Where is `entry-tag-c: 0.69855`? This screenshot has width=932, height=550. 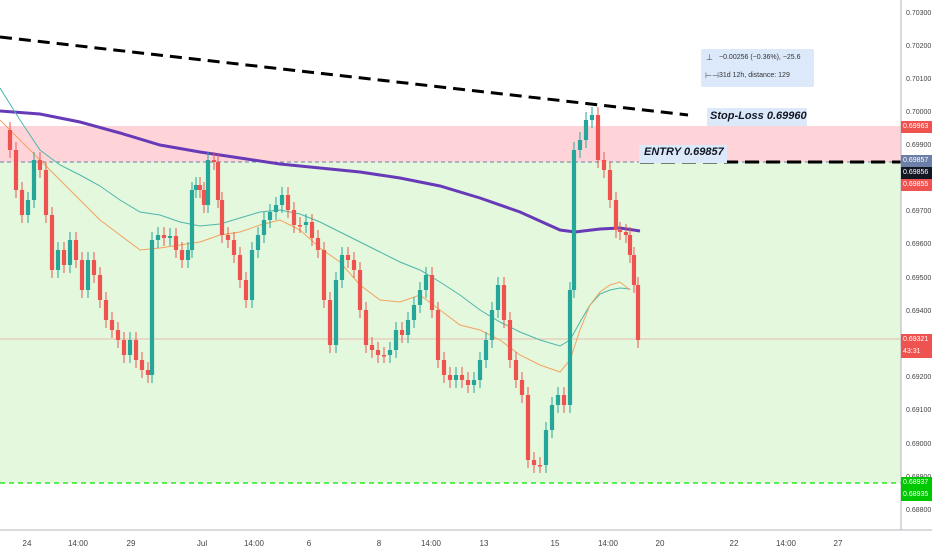 entry-tag-c: 0.69855 is located at coordinates (916, 185).